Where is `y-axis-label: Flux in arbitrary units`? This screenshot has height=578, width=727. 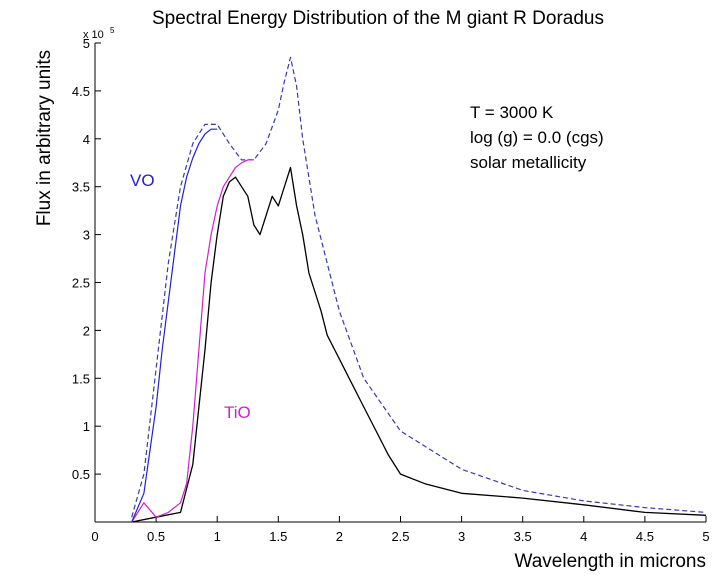
y-axis-label: Flux in arbitrary units is located at coordinates (44, 138).